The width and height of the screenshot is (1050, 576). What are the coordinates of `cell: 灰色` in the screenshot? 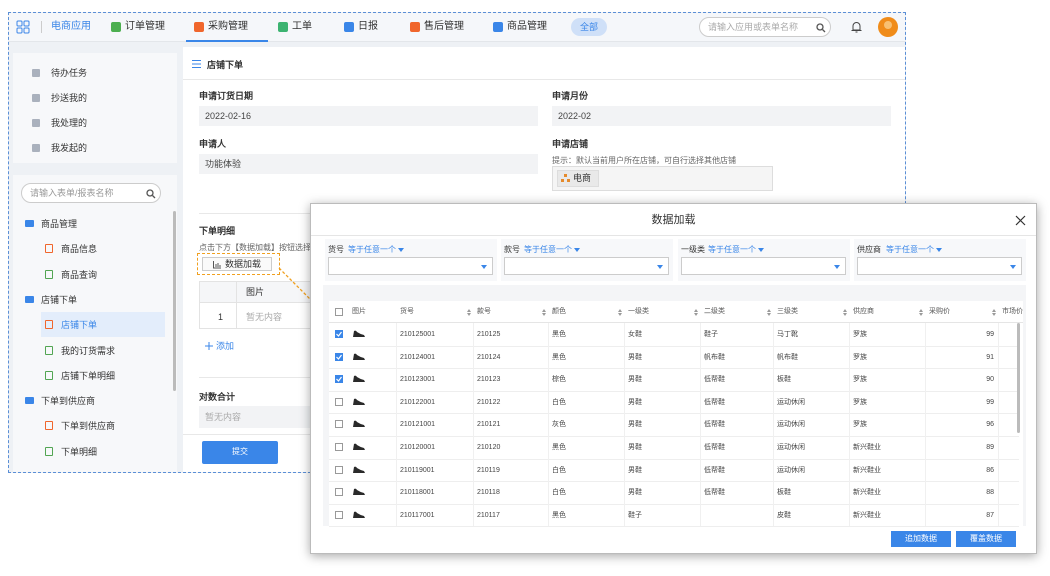 It's located at (559, 425).